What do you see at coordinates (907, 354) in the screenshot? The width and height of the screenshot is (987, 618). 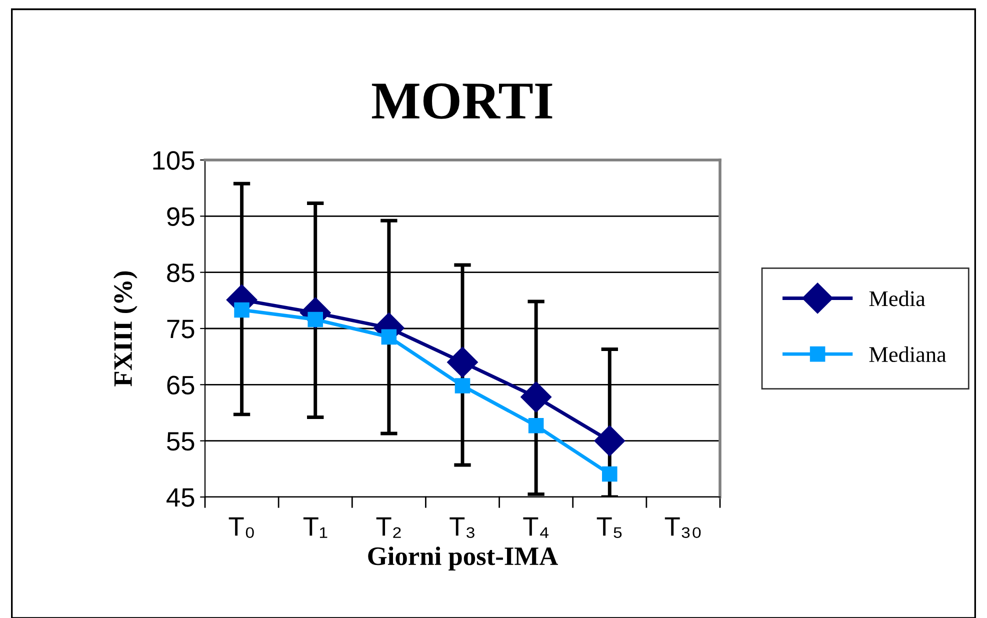 I see `legend-label: Mediana` at bounding box center [907, 354].